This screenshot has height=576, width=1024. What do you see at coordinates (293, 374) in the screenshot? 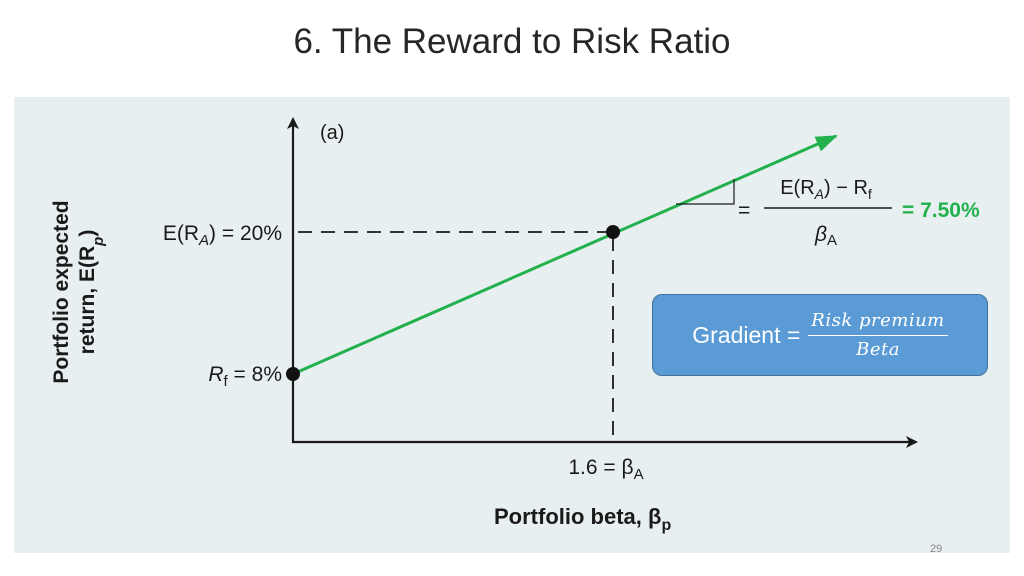
I see `rf-point` at bounding box center [293, 374].